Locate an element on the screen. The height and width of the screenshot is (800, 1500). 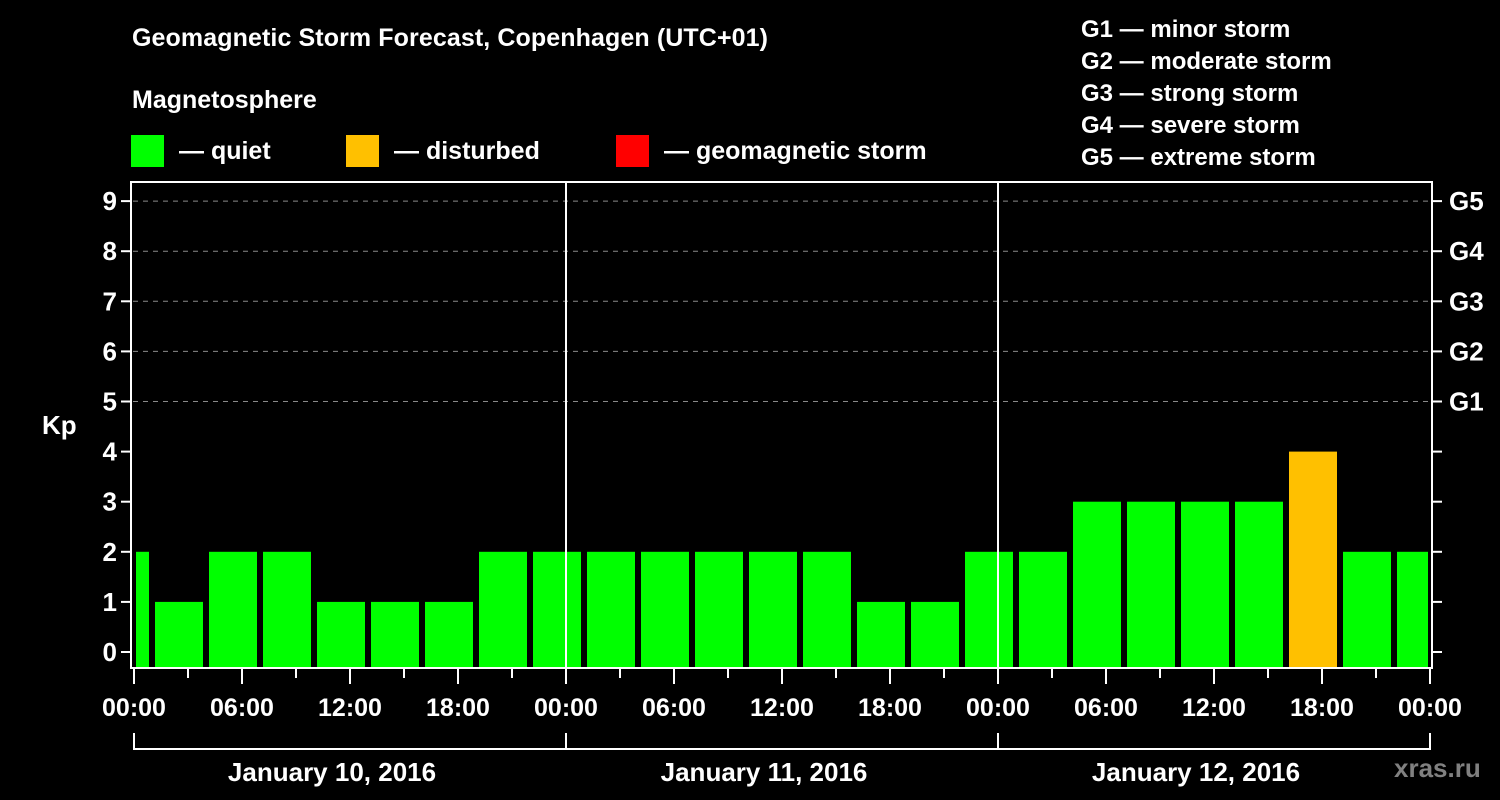
y-tick-label: 3 is located at coordinates (110, 502).